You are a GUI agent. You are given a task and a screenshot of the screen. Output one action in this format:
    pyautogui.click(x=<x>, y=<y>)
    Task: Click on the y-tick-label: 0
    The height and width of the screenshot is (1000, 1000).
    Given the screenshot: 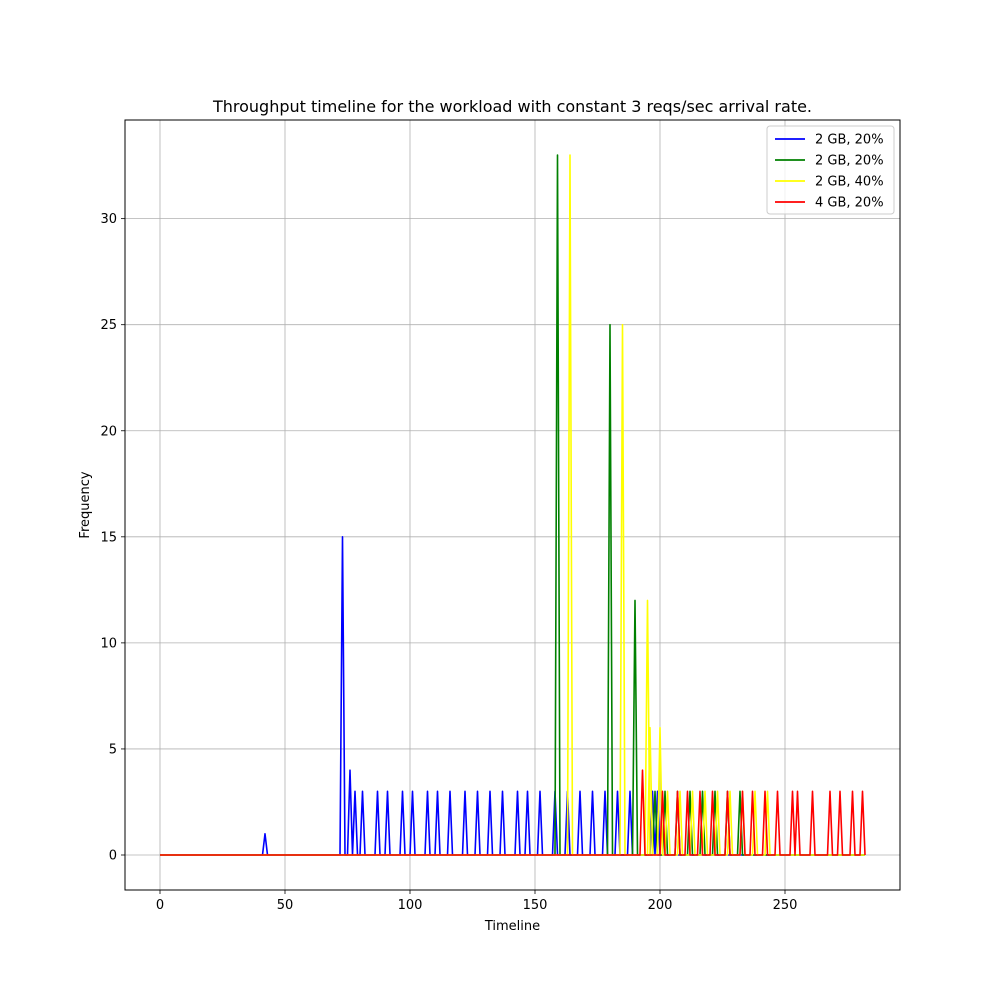 What is the action you would take?
    pyautogui.click(x=113, y=856)
    